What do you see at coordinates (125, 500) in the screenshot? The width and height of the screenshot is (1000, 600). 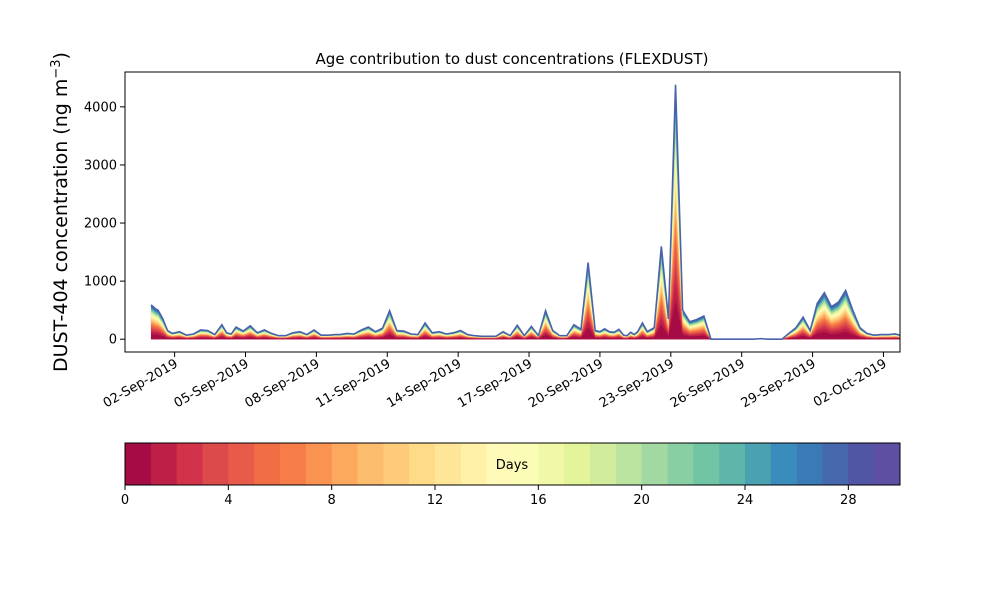 I see `colorbar-tick-label: 0` at bounding box center [125, 500].